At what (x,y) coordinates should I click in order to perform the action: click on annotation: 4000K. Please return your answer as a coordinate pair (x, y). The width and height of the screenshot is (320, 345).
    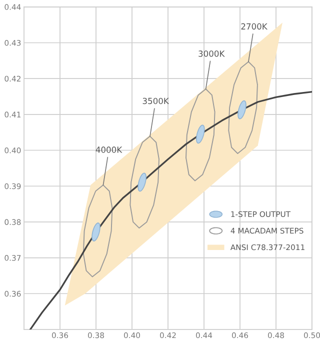
    Looking at the image, I should click on (109, 149).